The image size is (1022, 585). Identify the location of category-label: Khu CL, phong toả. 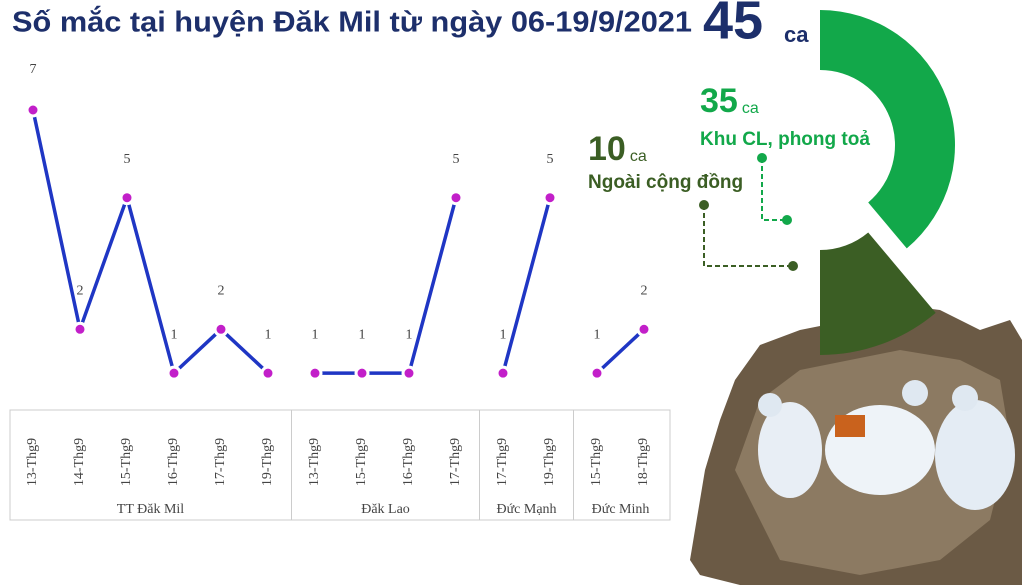
(785, 139).